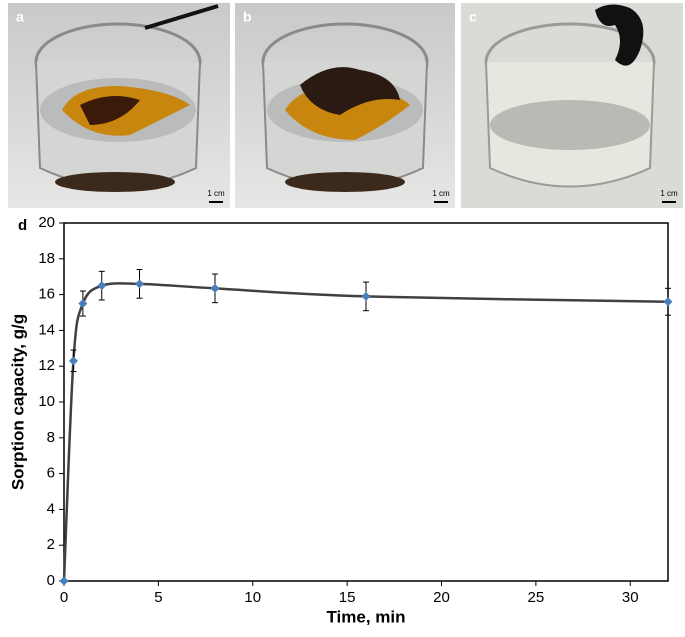 The width and height of the screenshot is (685, 637). What do you see at coordinates (46, 365) in the screenshot?
I see `y-tick-label: 12` at bounding box center [46, 365].